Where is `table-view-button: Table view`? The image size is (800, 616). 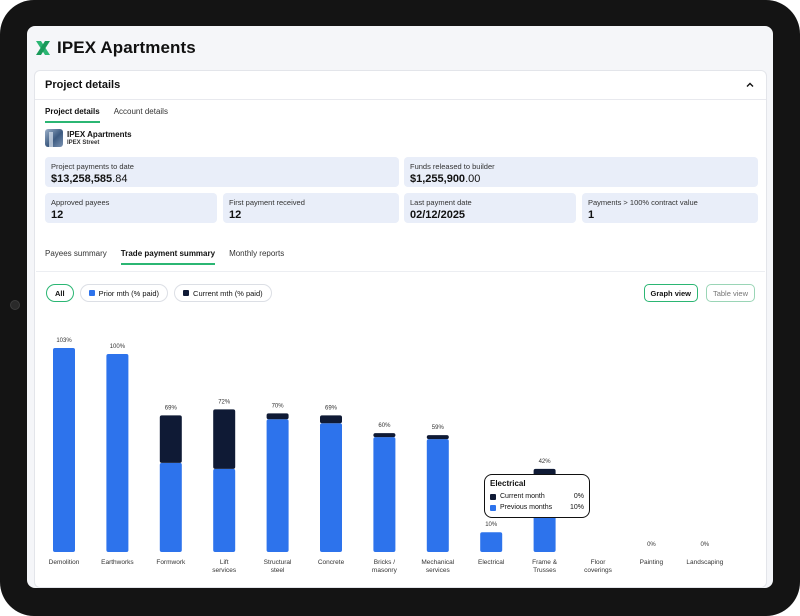 table-view-button: Table view is located at coordinates (730, 293).